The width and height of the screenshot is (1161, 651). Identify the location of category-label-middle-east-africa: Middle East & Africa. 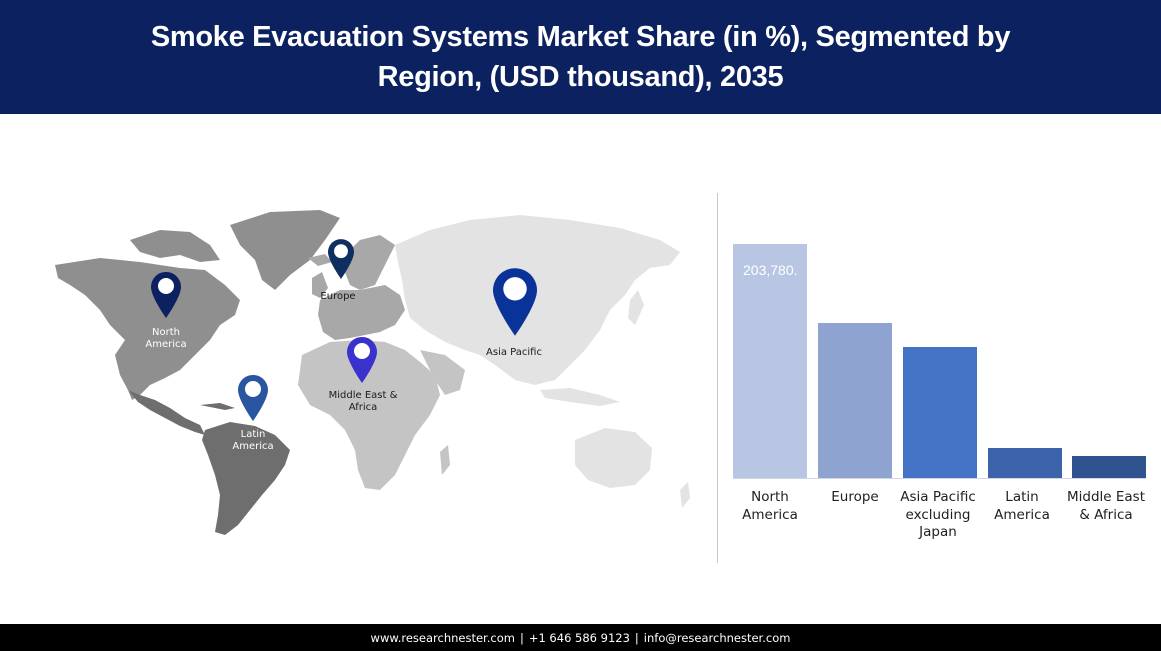
(1106, 506).